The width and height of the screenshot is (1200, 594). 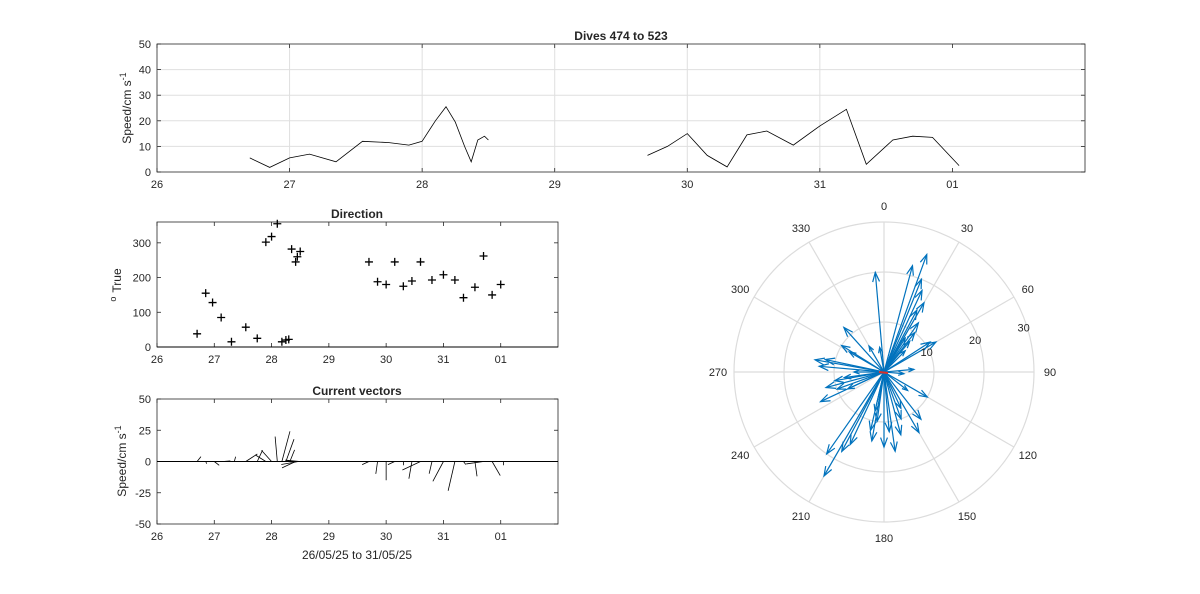 I want to click on speed-ytick-label: 30, so click(x=145, y=96).